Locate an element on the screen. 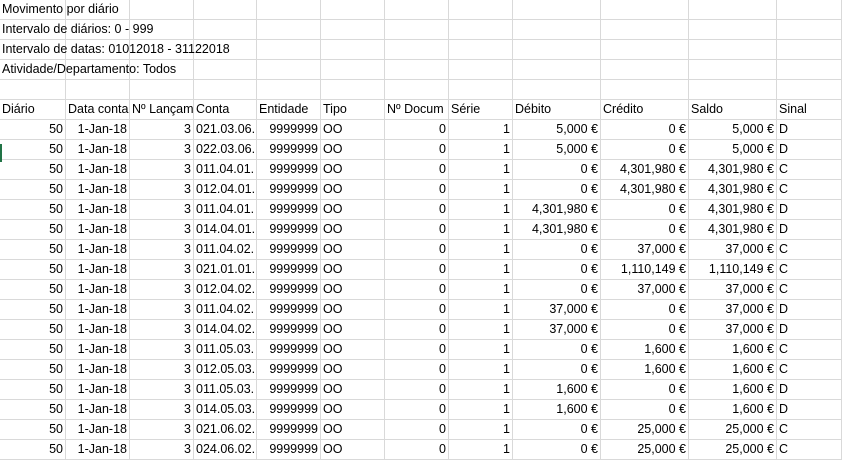 The width and height of the screenshot is (843, 464). cell-conta: 021.01.01. is located at coordinates (225, 270).